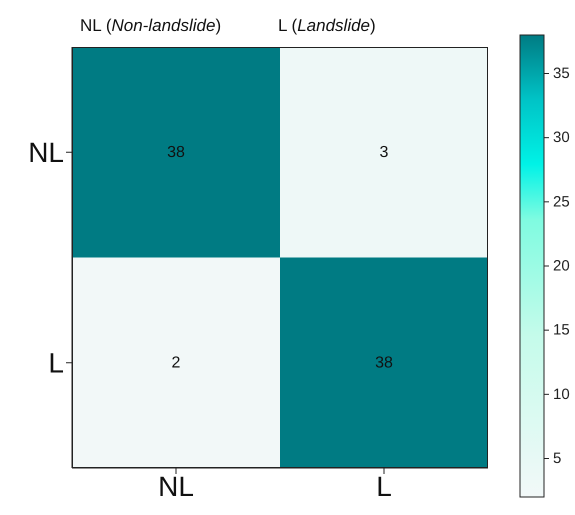 This screenshot has width=575, height=515. I want to click on text: NL (Non-landslide), so click(151, 25).